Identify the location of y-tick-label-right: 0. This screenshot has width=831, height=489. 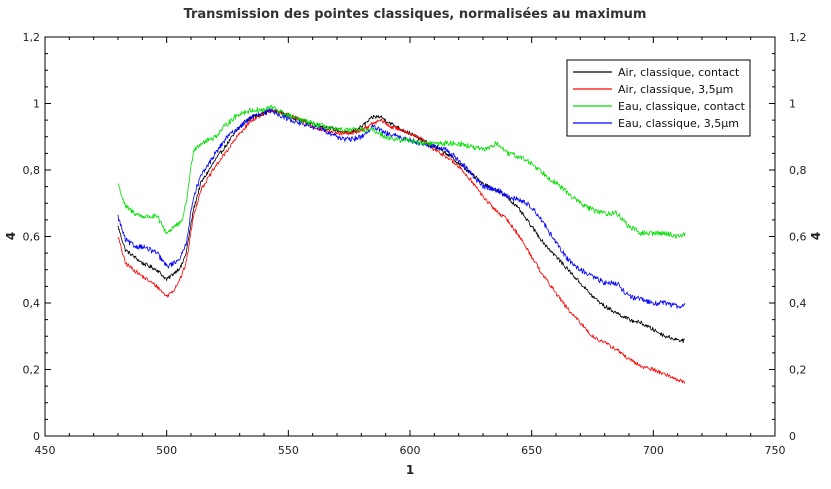
(792, 436).